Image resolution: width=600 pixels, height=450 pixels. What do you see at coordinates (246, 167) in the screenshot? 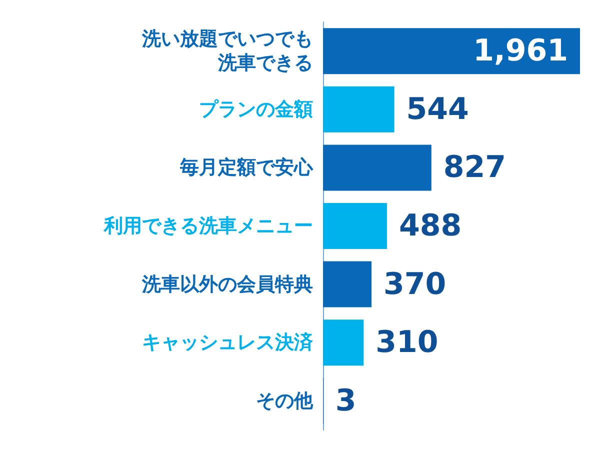
I see `y-tick-label: 毎月定額で安心` at bounding box center [246, 167].